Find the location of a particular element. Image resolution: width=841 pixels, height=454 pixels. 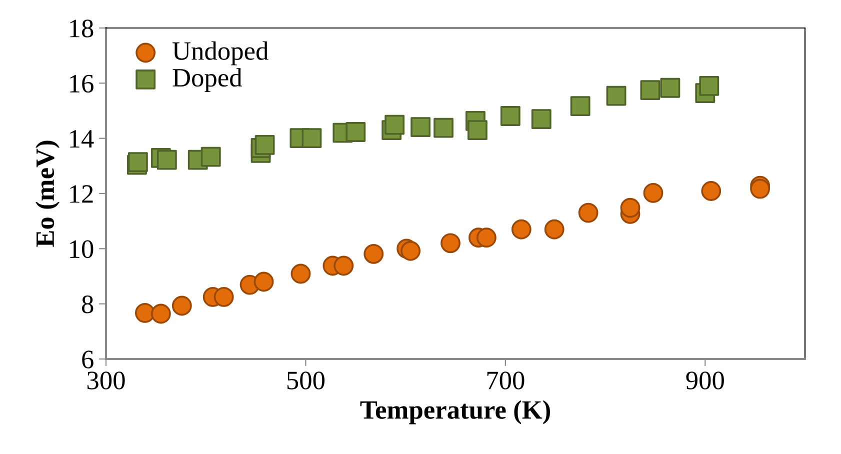

y-tick-label: 12 is located at coordinates (81, 194).